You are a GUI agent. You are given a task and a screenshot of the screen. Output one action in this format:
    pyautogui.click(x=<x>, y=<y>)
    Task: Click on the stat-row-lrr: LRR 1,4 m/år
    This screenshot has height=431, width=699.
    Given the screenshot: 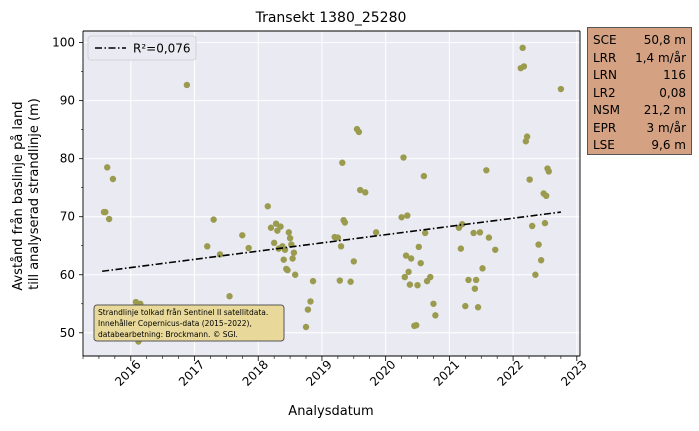 What is the action you would take?
    pyautogui.click(x=639, y=59)
    